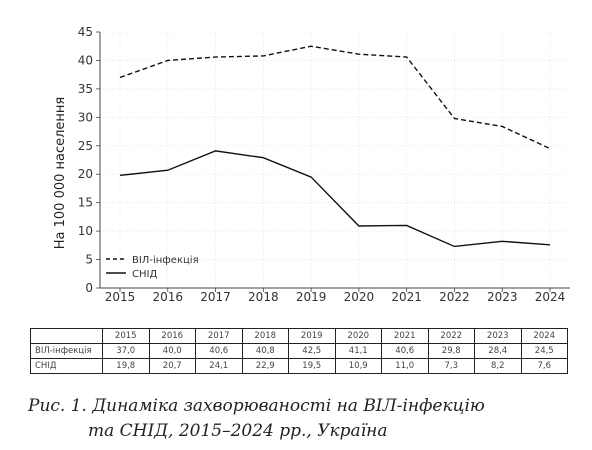 Image resolution: width=592 pixels, height=450 pixels. Describe the element at coordinates (85, 89) in the screenshot. I see `y-tick-label: 35` at that location.